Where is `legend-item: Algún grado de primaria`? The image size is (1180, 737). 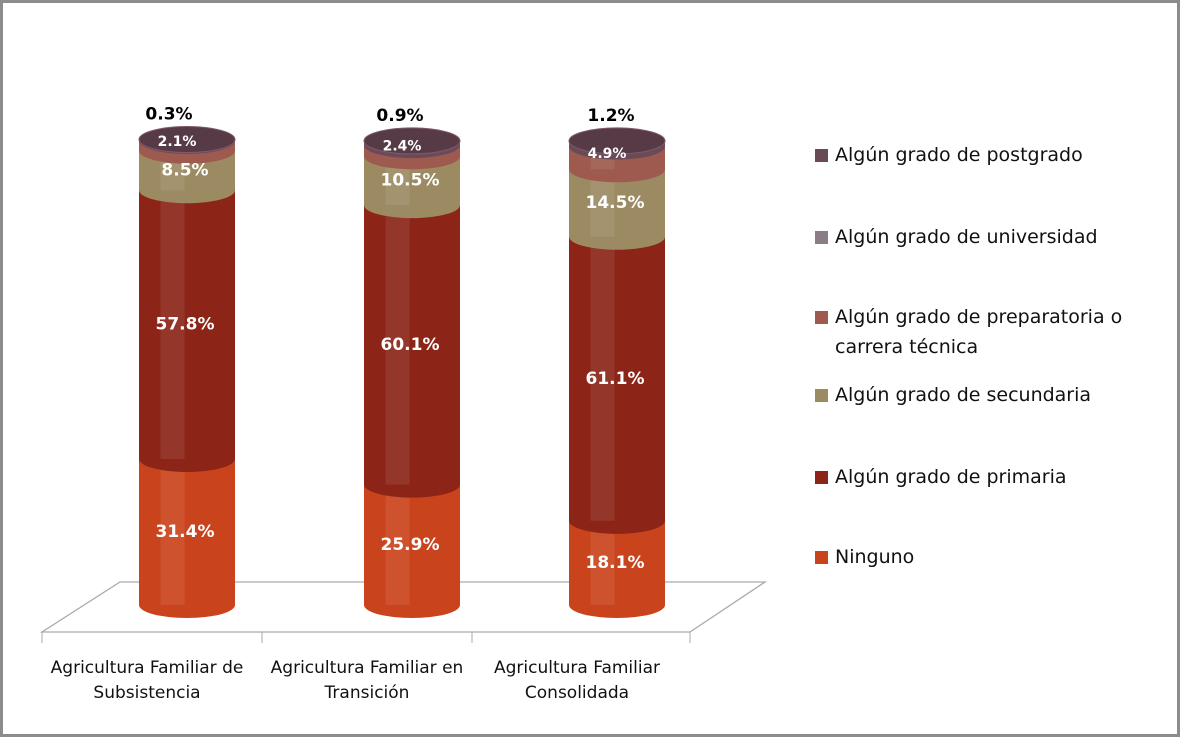 legend-item: Algún grado de primaria is located at coordinates (995, 477).